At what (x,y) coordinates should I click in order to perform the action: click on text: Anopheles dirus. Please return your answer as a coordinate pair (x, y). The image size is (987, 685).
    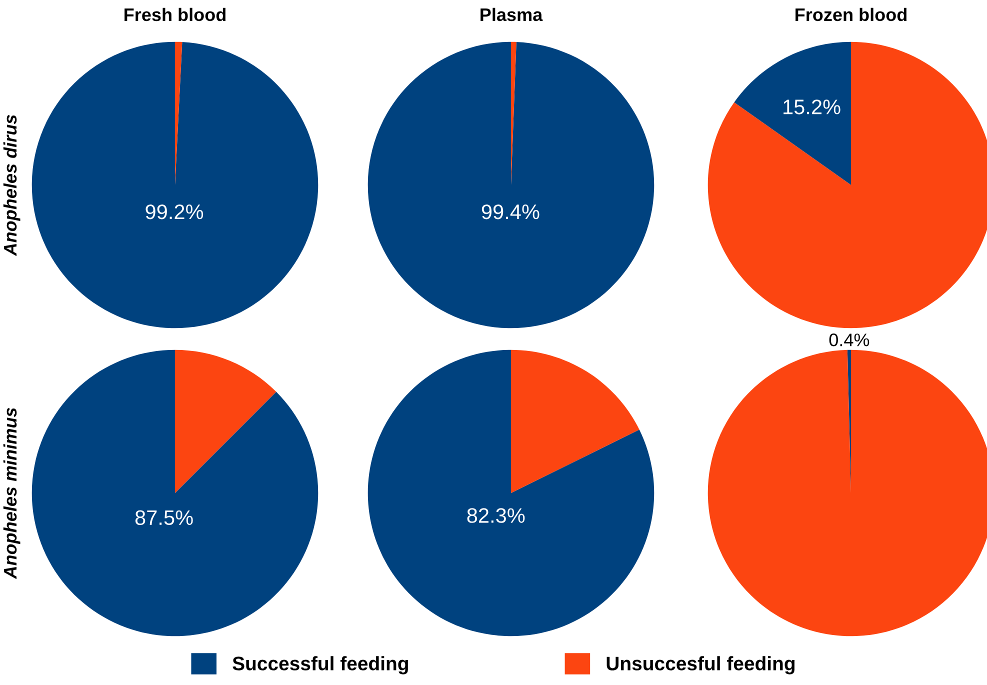
    Looking at the image, I should click on (11, 185).